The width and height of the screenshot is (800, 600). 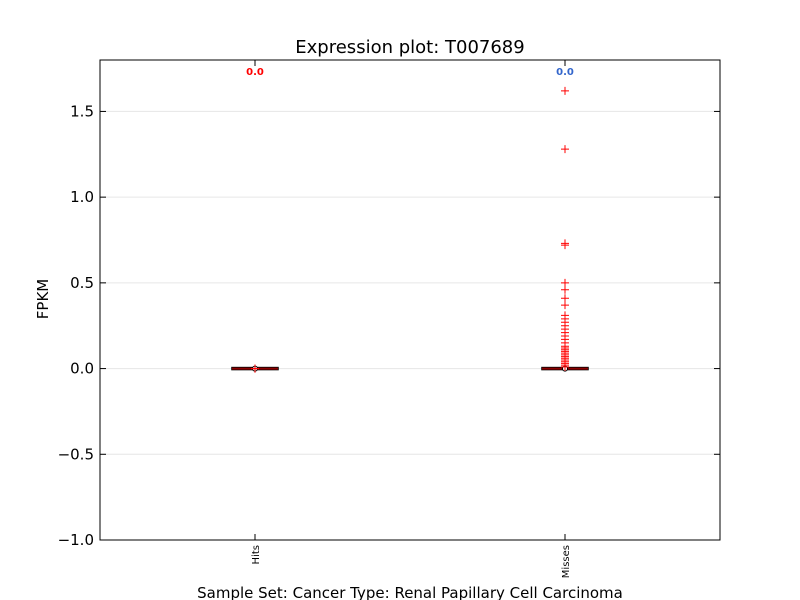 What do you see at coordinates (76, 540) in the screenshot?
I see `y-tick-label: −1.0` at bounding box center [76, 540].